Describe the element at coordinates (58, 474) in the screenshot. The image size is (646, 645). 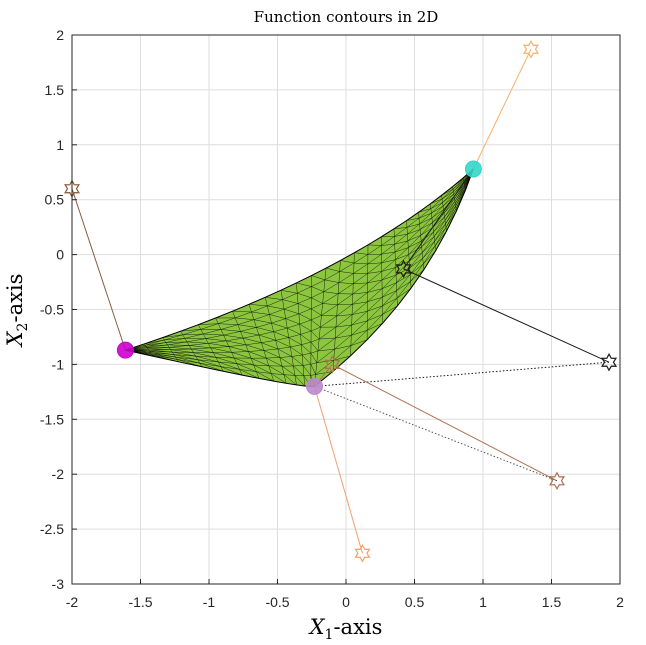
I see `y-tick-label: -2` at that location.